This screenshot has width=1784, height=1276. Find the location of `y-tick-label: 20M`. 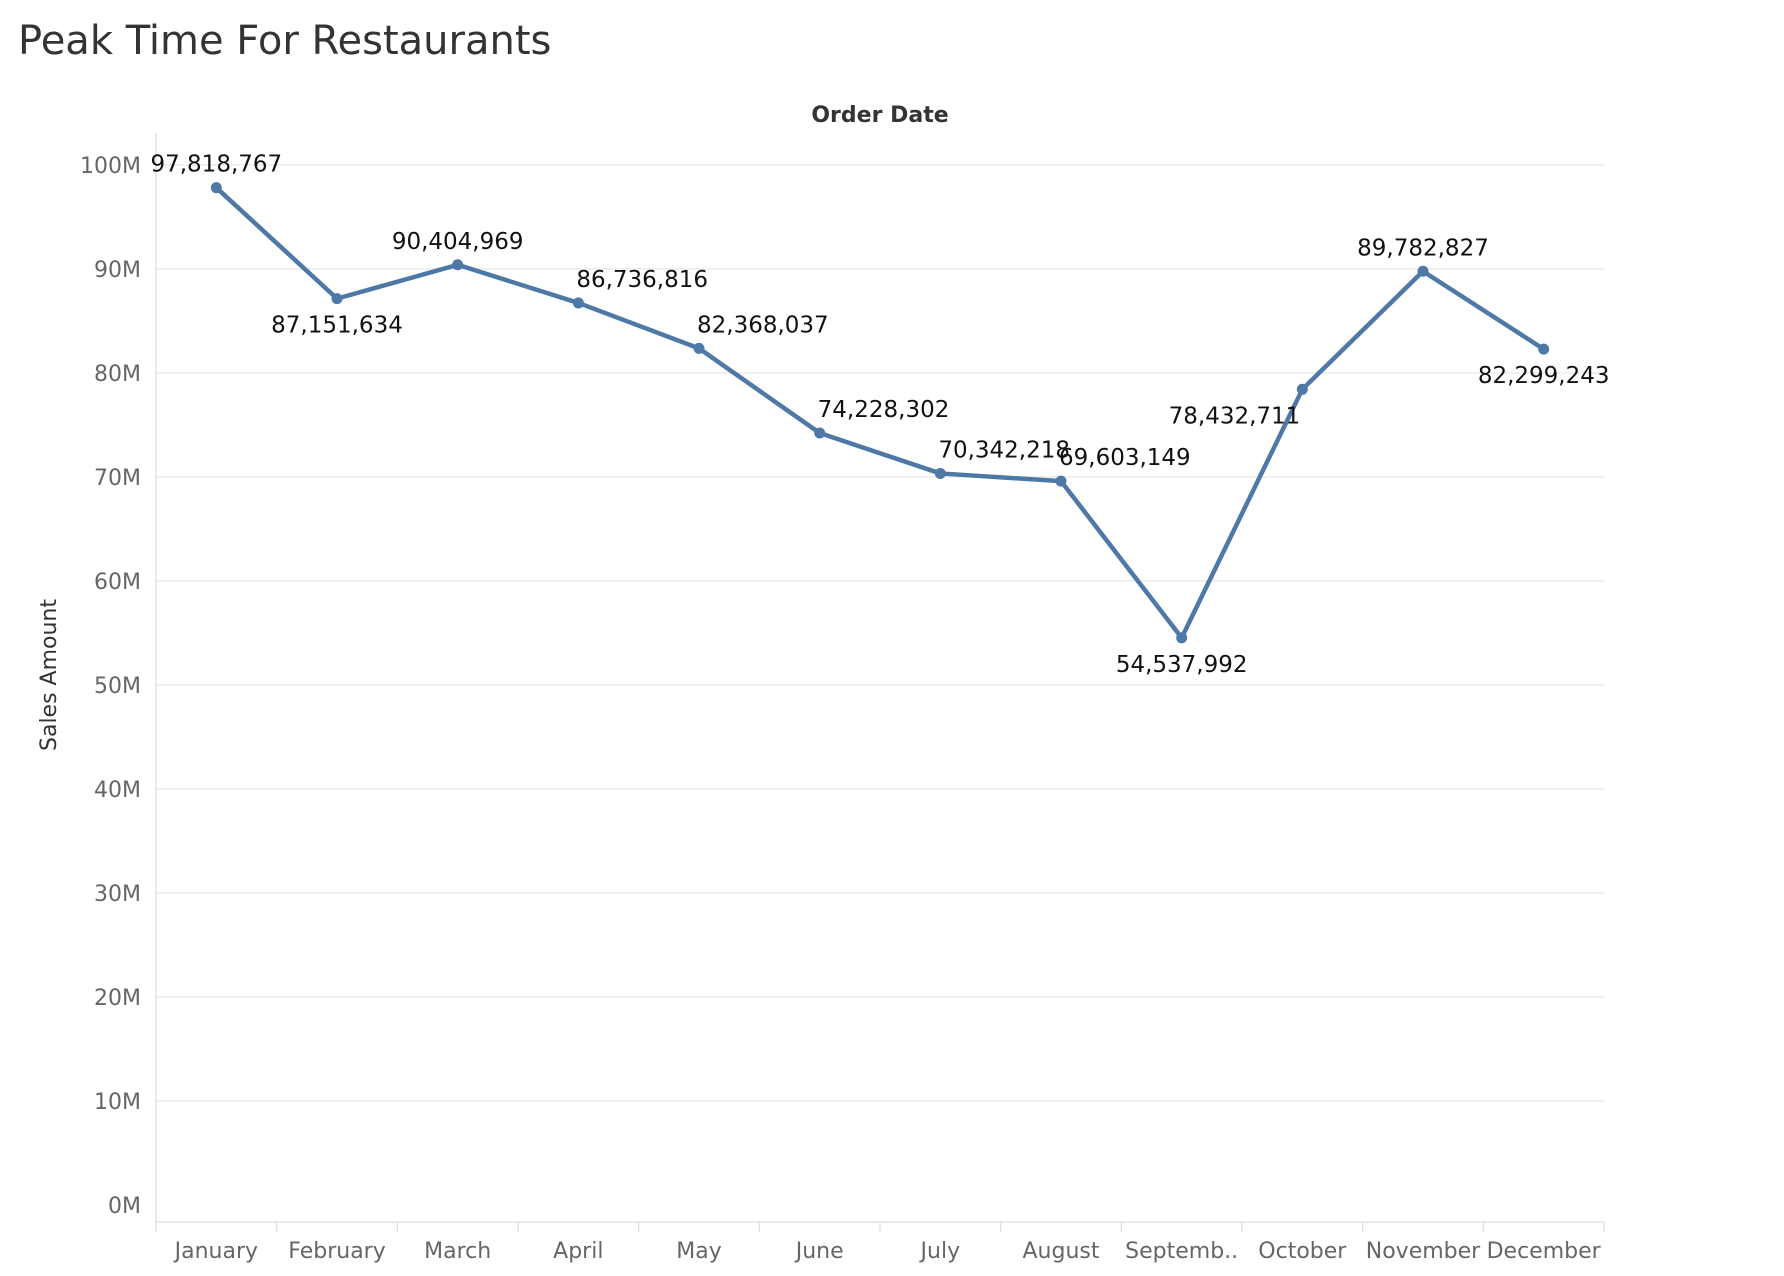

y-tick-label: 20M is located at coordinates (117, 998).